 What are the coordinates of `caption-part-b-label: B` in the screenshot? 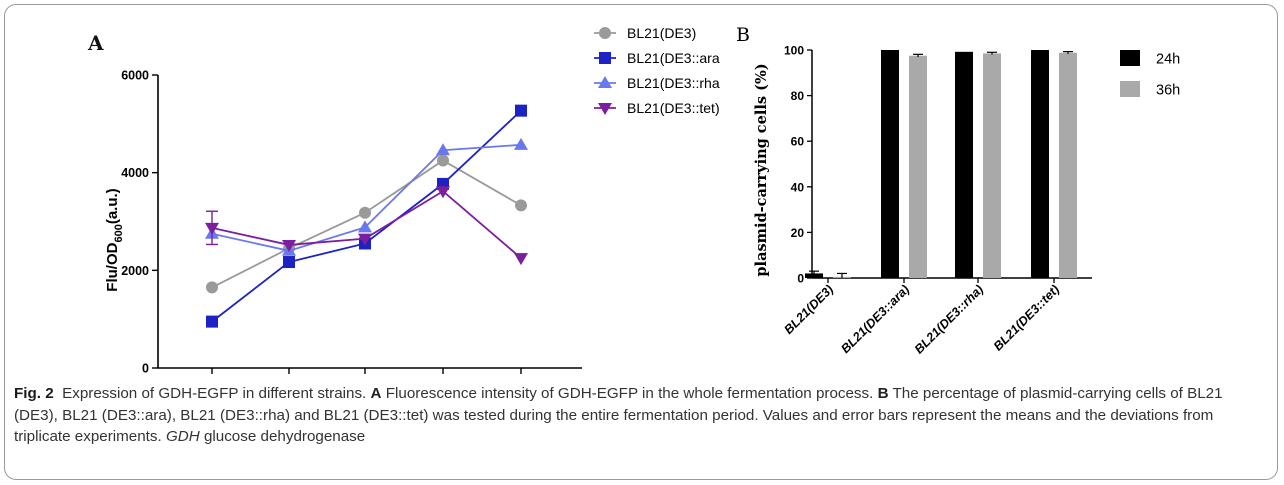 It's located at (883, 393).